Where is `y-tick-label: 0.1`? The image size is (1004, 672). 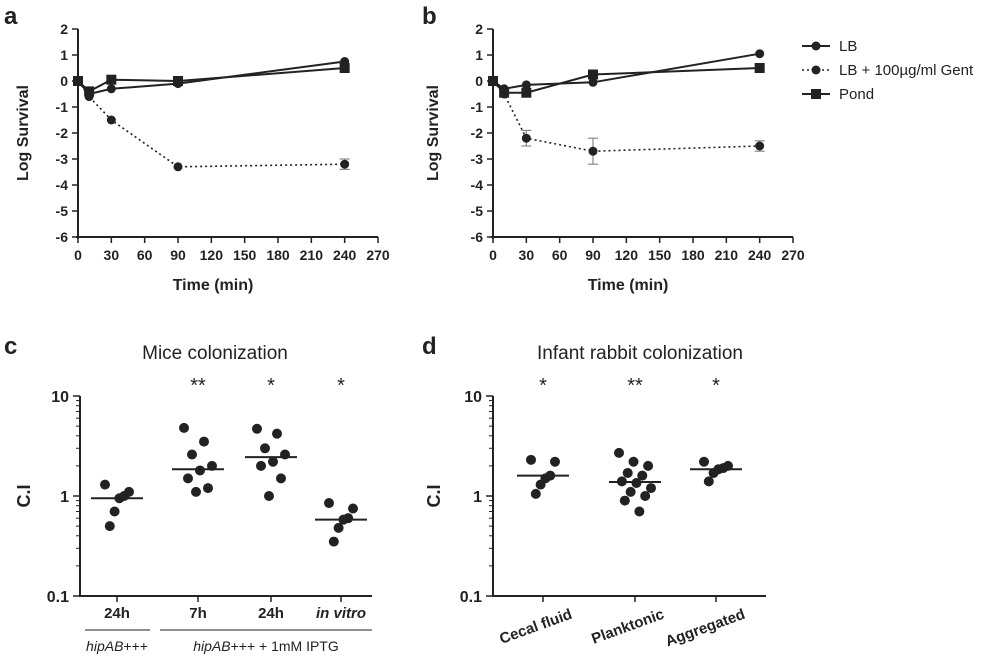
y-tick-label: 0.1 is located at coordinates (58, 597).